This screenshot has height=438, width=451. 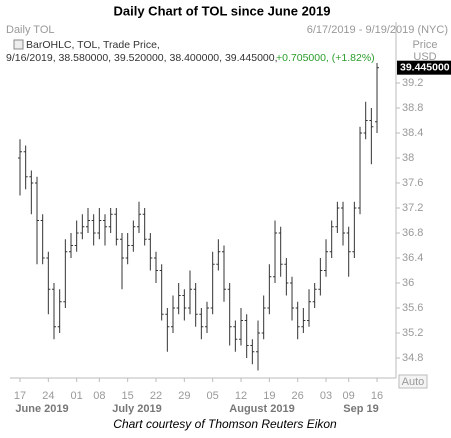 I want to click on date-range: 6/17/2019 - 9/19/2019 (NYC), so click(x=377, y=30).